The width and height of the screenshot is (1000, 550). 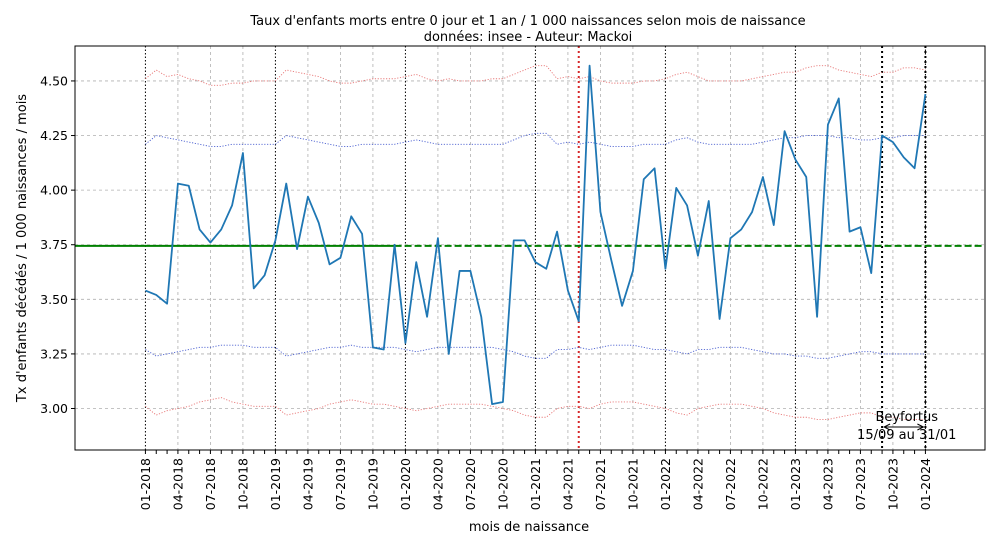 What do you see at coordinates (906, 417) in the screenshot?
I see `annotation-label-1: Beyfortus` at bounding box center [906, 417].